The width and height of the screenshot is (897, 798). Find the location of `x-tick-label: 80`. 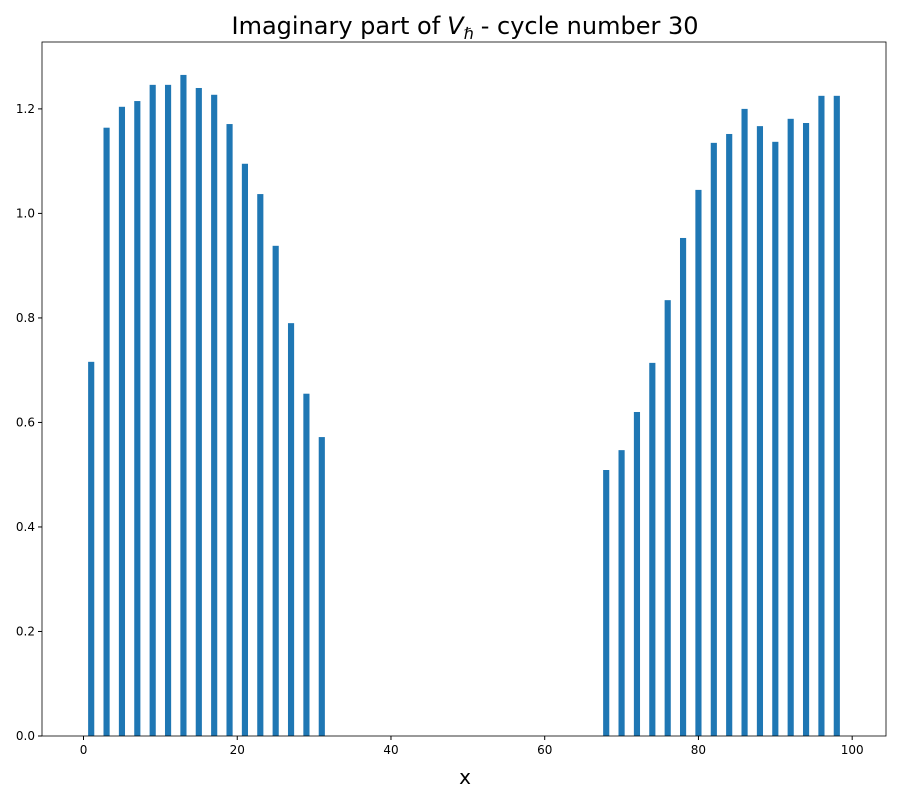

x-tick-label: 80 is located at coordinates (698, 750).